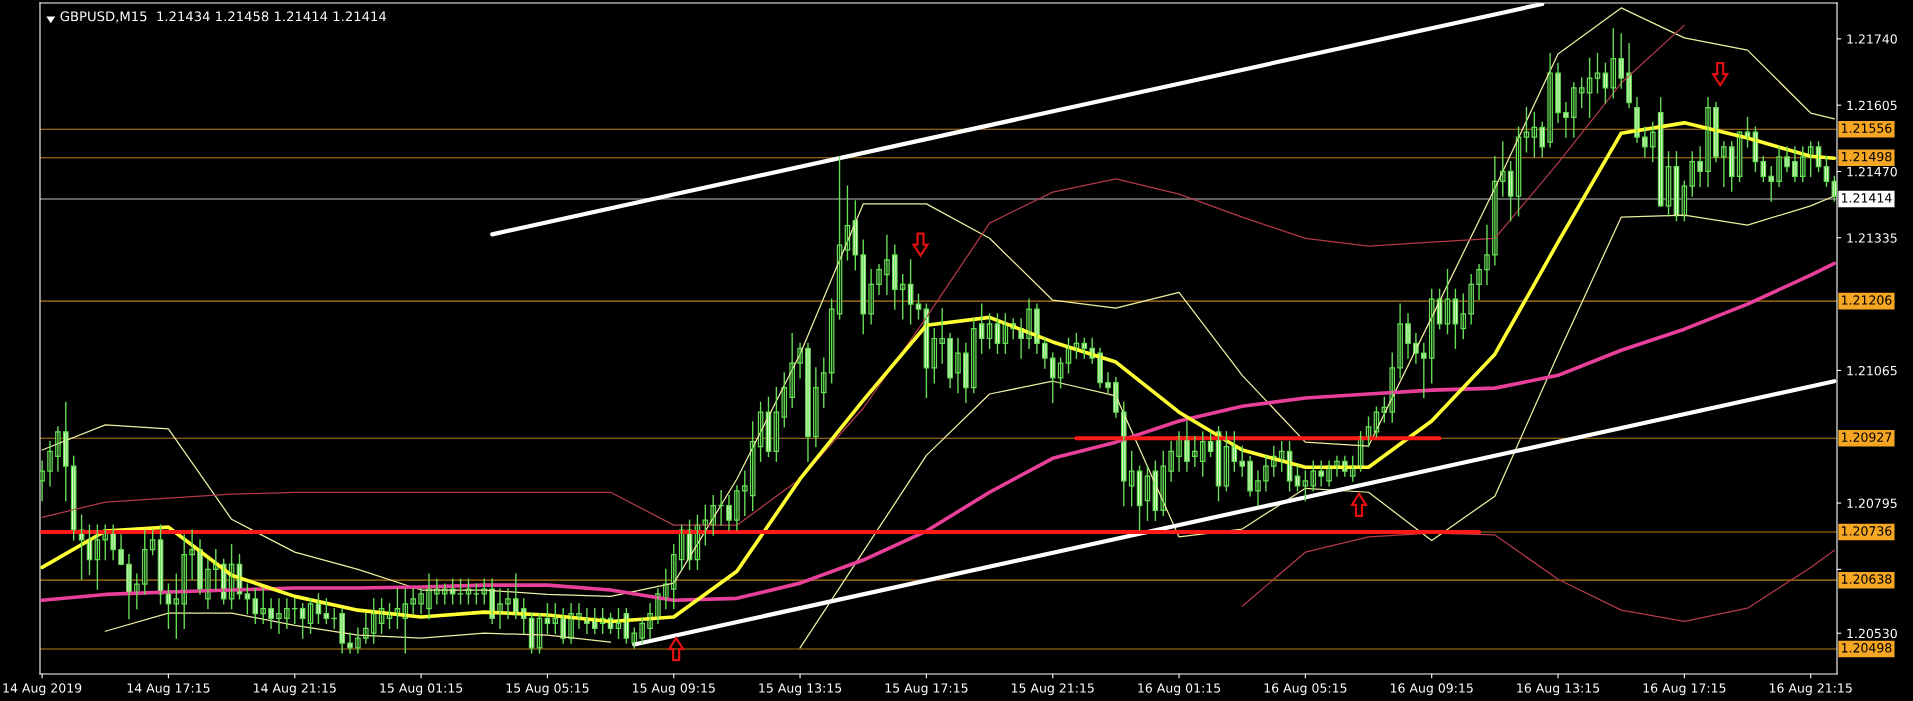 The image size is (1913, 701). What do you see at coordinates (1872, 370) in the screenshot?
I see `y-tick-label: 1.21065` at bounding box center [1872, 370].